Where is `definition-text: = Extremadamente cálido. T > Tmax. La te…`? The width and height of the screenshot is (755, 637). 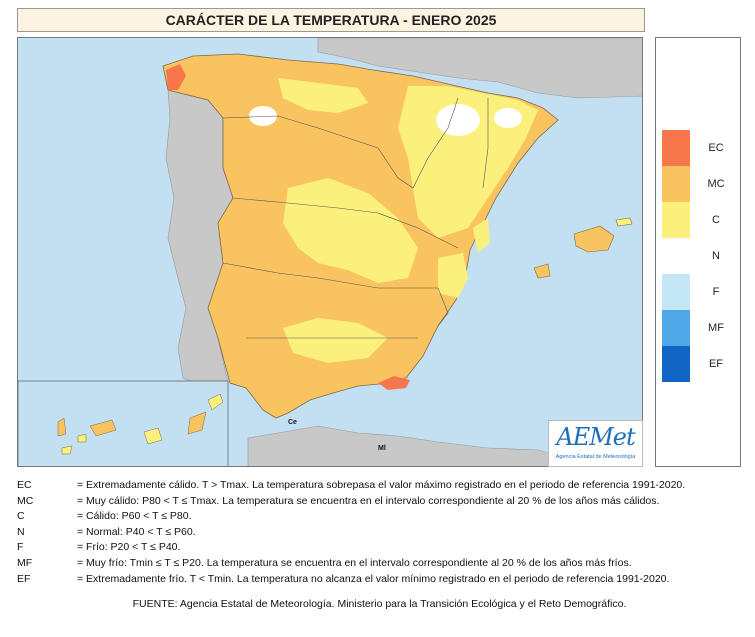 definition-text: = Extremadamente cálido. T > Tmax. La te… is located at coordinates (381, 485).